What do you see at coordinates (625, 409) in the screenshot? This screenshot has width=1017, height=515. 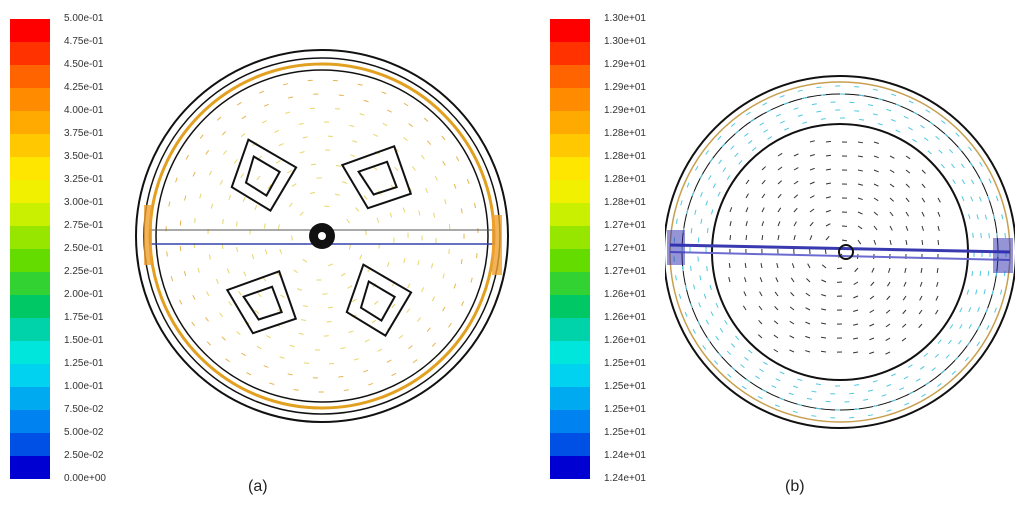 I see `colorbar-tick-label: 1.25e+01` at bounding box center [625, 409].